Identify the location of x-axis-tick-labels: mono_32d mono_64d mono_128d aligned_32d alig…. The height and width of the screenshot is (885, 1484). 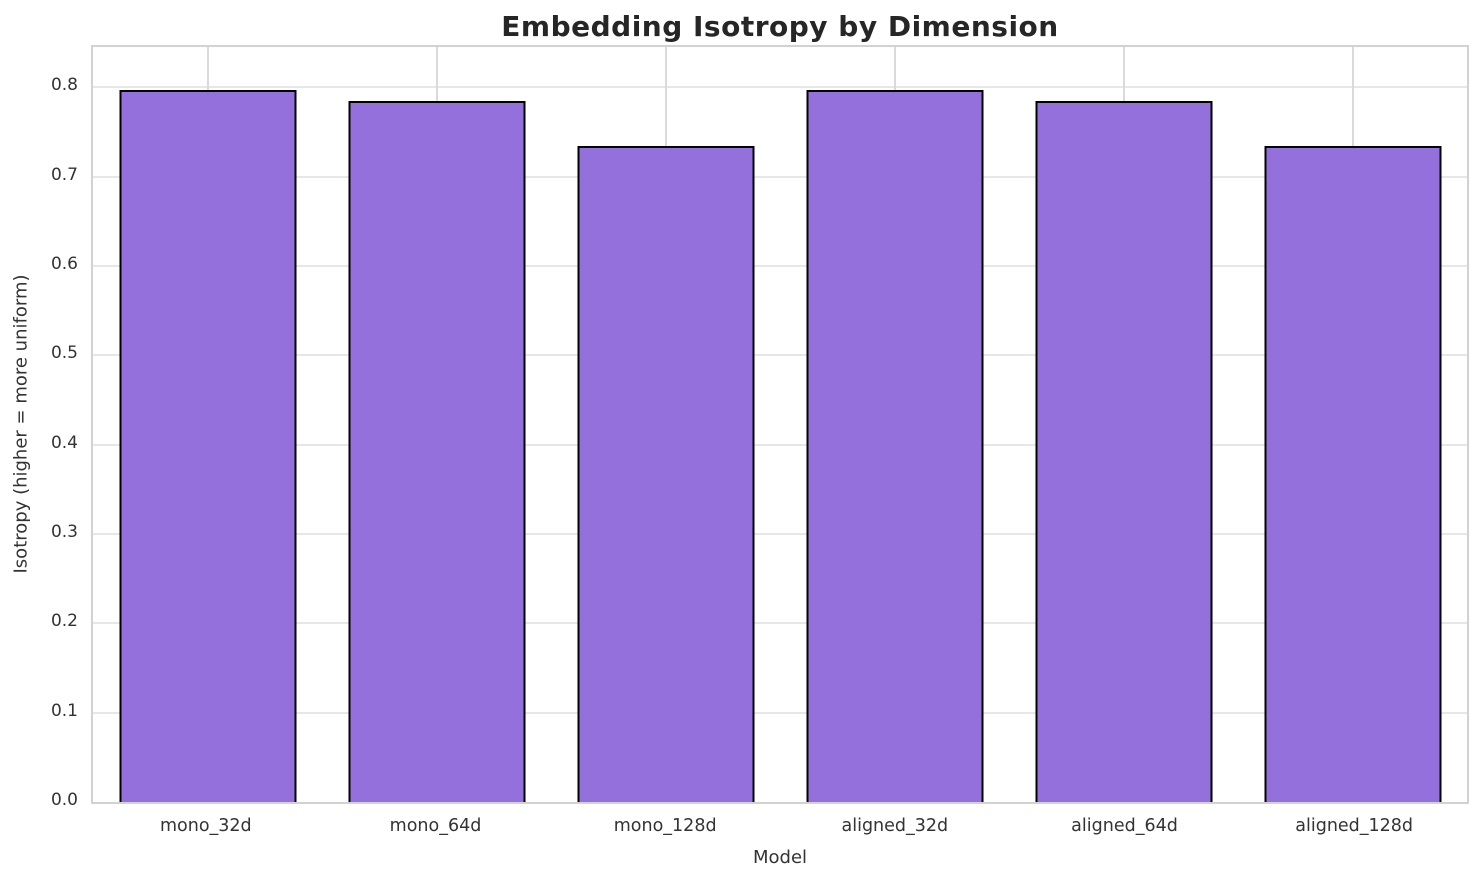
(780, 826).